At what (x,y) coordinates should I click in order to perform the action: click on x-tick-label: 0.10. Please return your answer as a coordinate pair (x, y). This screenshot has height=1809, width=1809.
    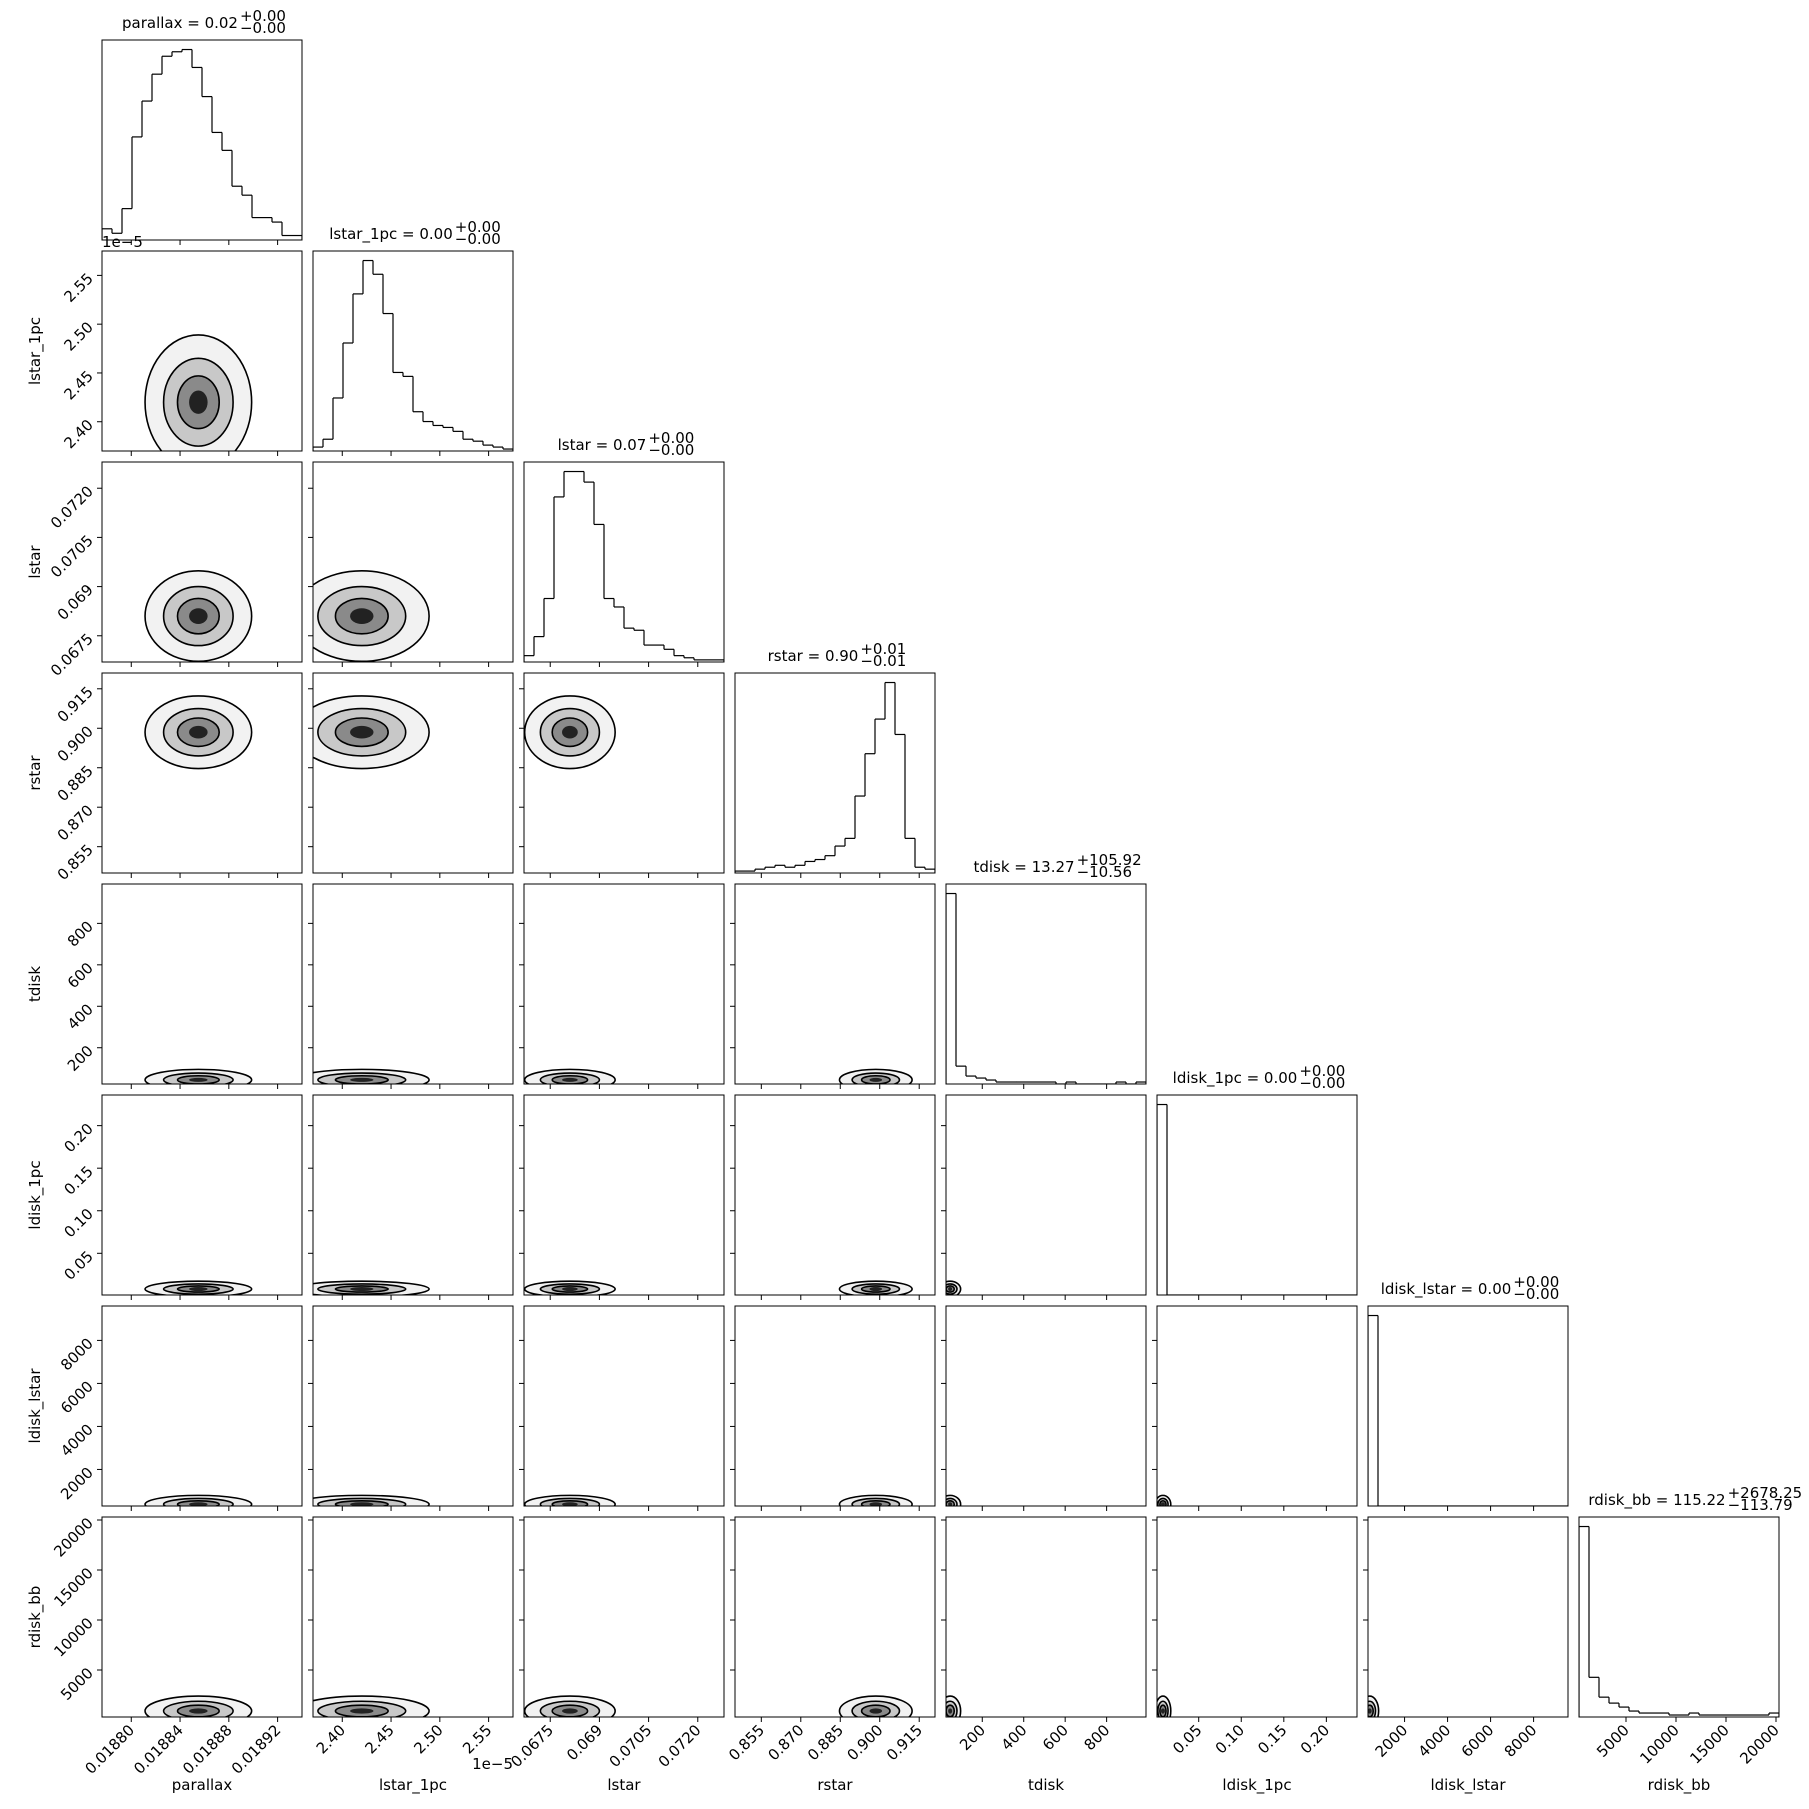
    Looking at the image, I should click on (1230, 1739).